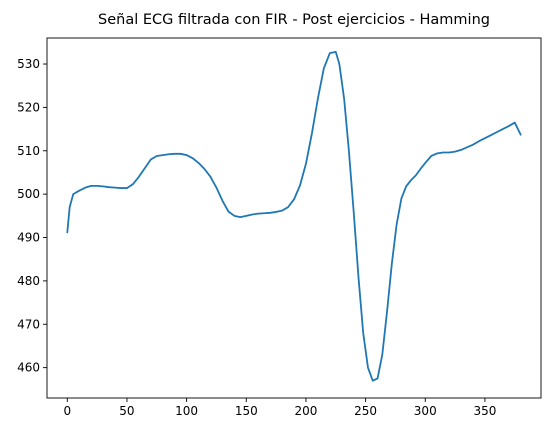 The image size is (552, 435). I want to click on x-tick-label-3: 150, so click(246, 411).